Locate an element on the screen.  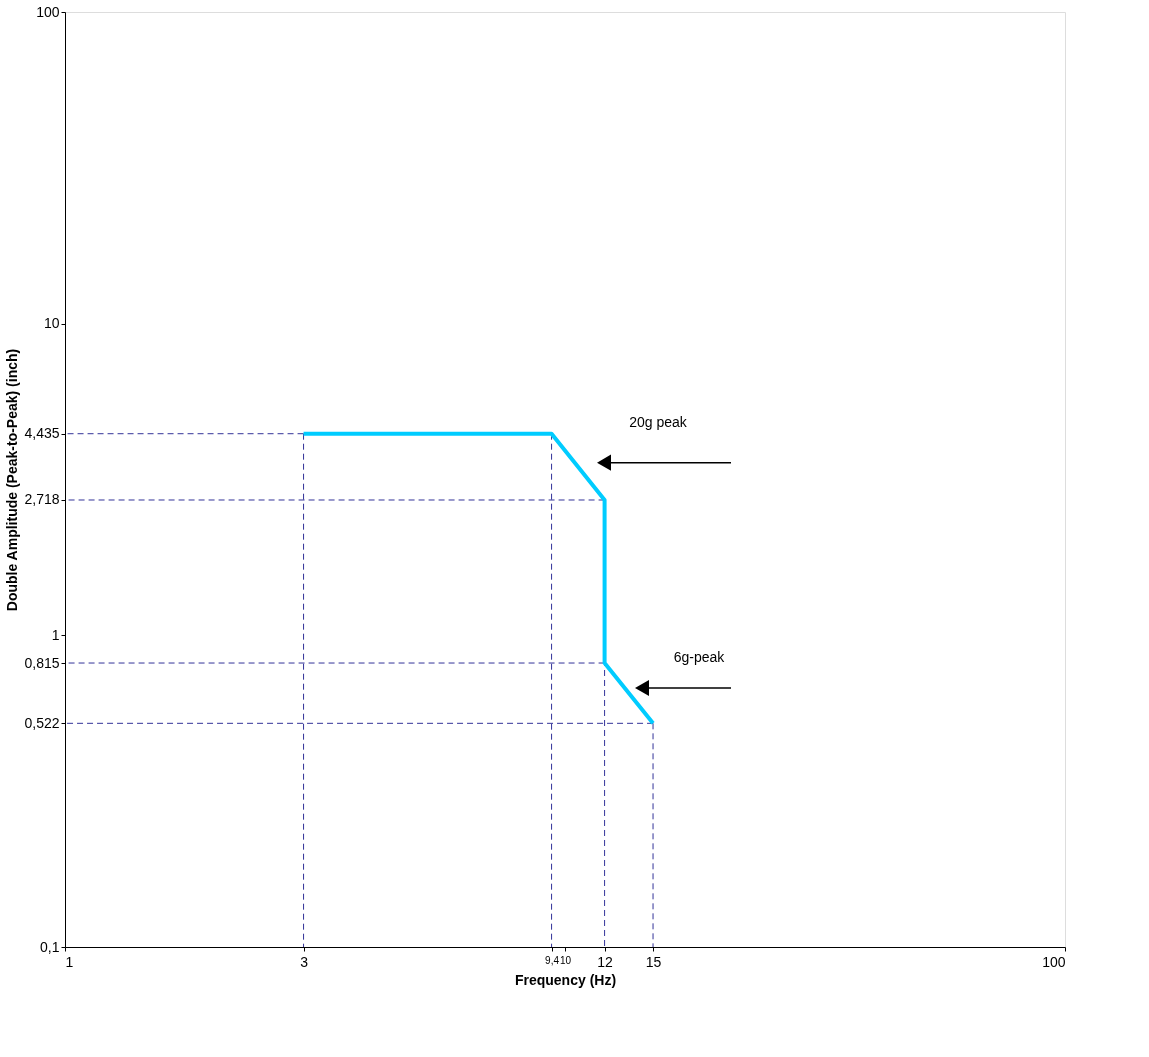
x-axis-title: Frequency (Hz) is located at coordinates (565, 979).